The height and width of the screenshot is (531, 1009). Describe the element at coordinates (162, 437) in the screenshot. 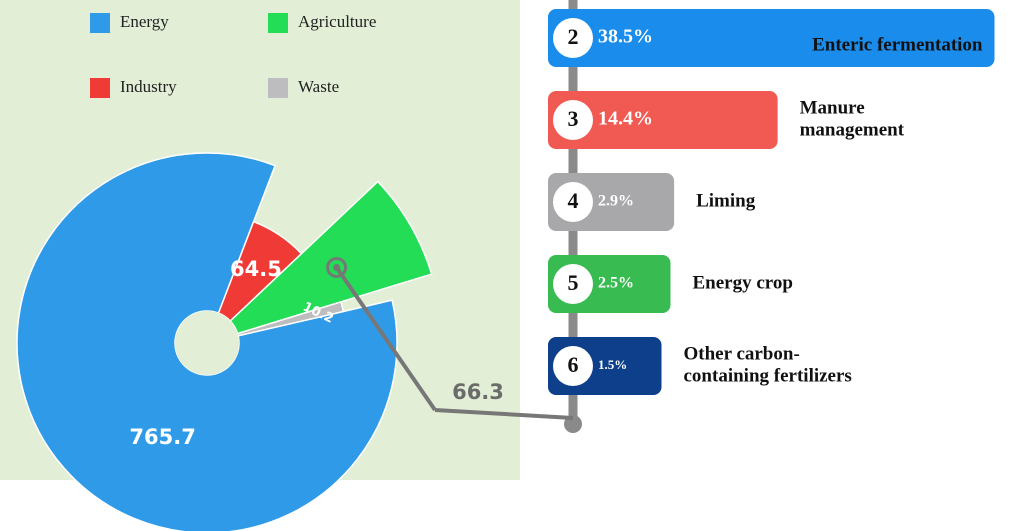

I see `slice-label: 765.7` at that location.